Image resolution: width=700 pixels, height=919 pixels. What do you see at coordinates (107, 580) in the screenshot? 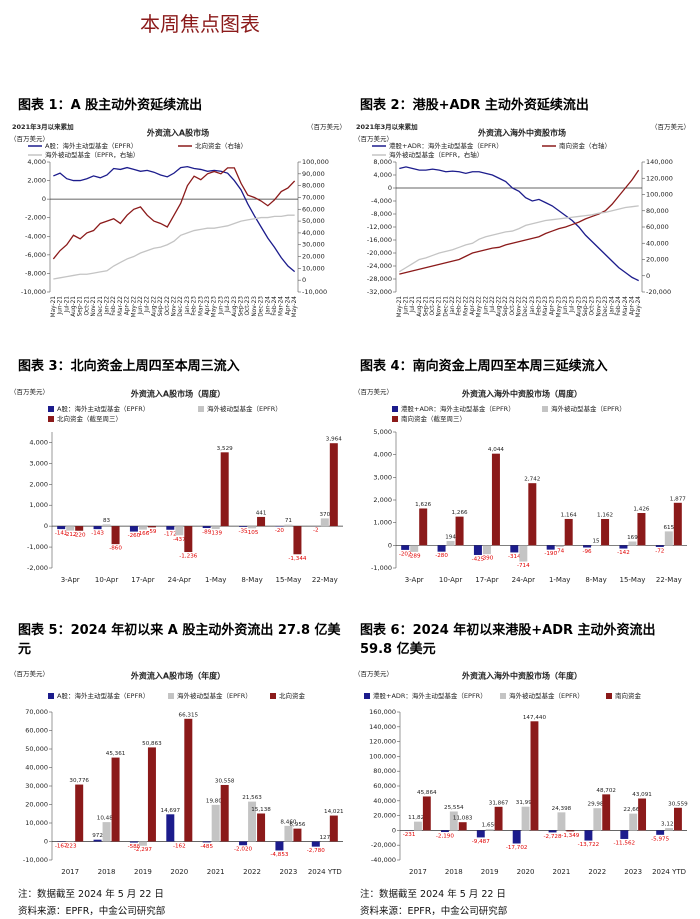
I see `x-tick-label: 10-Apr` at bounding box center [107, 580].